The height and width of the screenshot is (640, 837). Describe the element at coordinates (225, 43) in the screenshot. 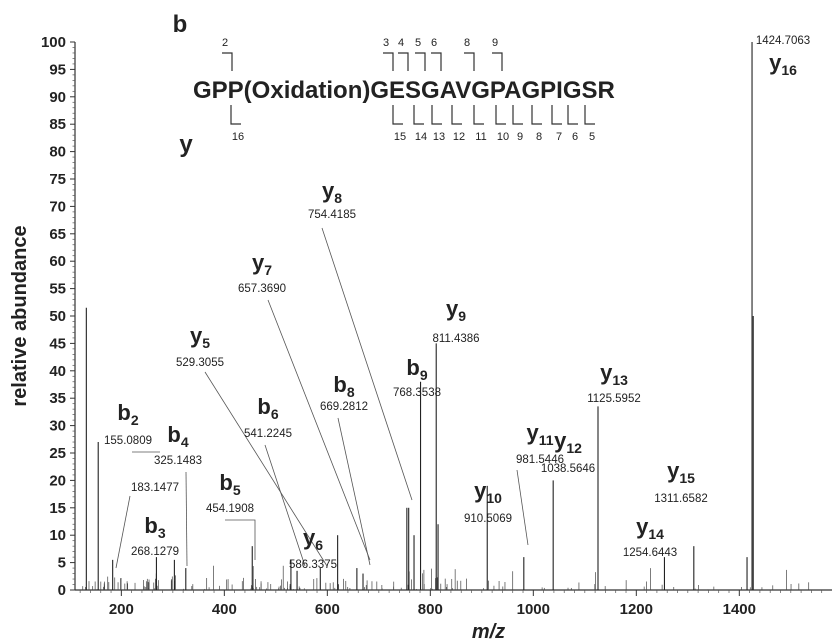

I see `b-ion-index: 2` at that location.